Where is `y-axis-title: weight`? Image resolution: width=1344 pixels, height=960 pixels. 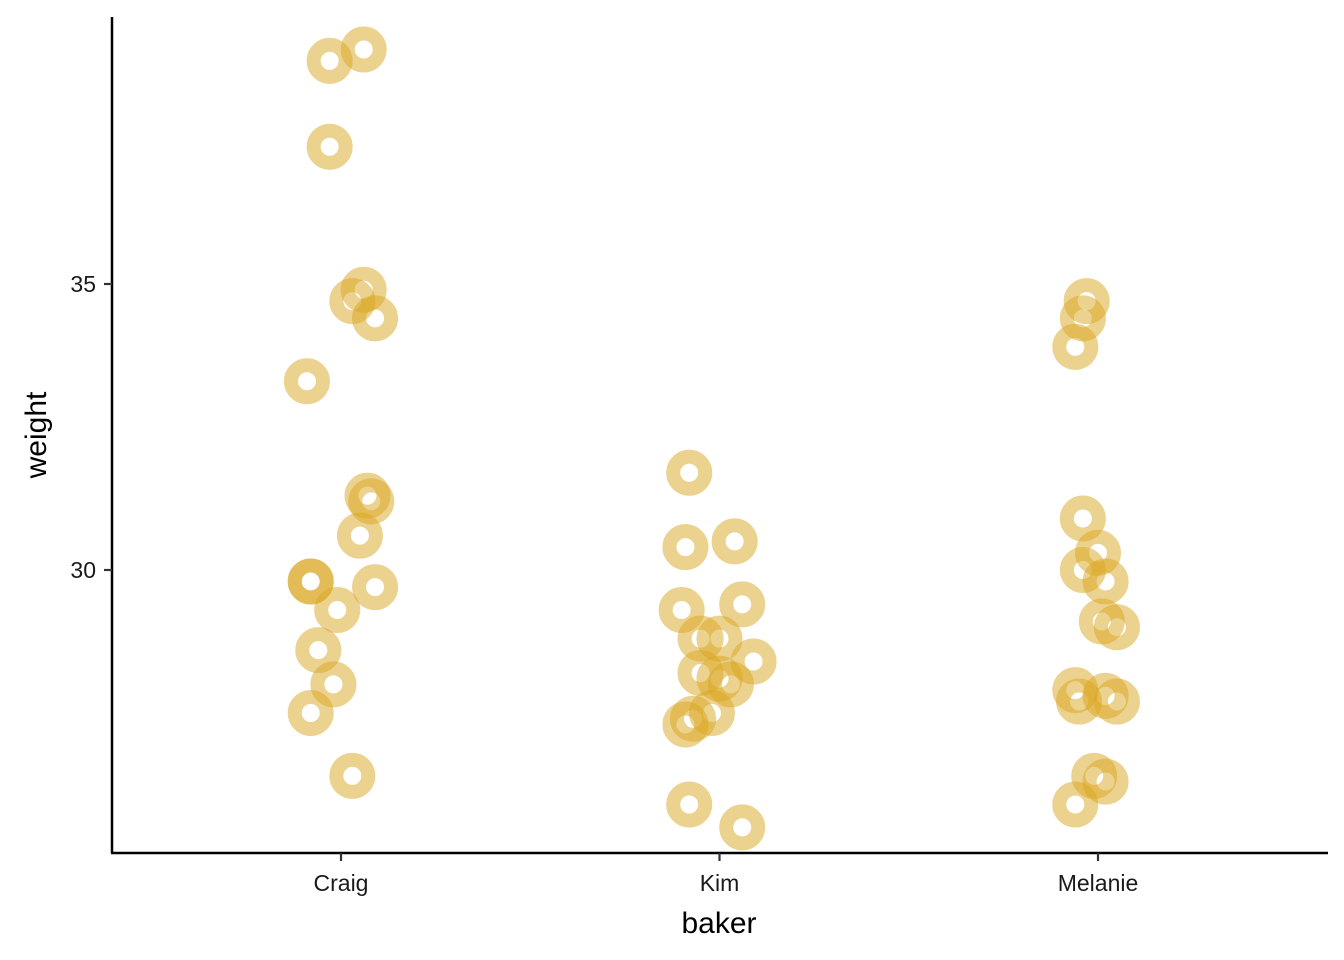
y-axis-title: weight is located at coordinates (36, 435).